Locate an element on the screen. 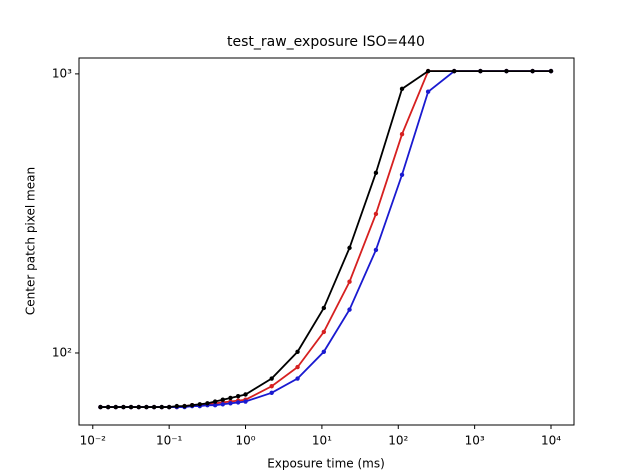 The height and width of the screenshot is (474, 633). x-tick-label: 10¹ is located at coordinates (322, 441).